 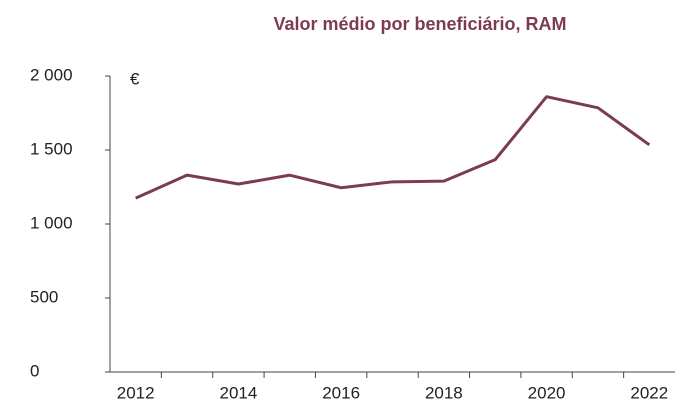 What do you see at coordinates (238, 392) in the screenshot?
I see `x-tick-label: 2014` at bounding box center [238, 392].